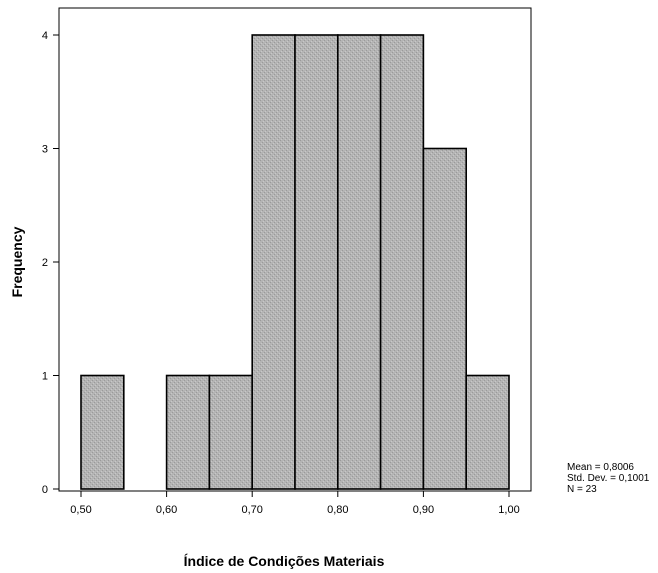  I want to click on y-tick-label: 3, so click(45, 150).